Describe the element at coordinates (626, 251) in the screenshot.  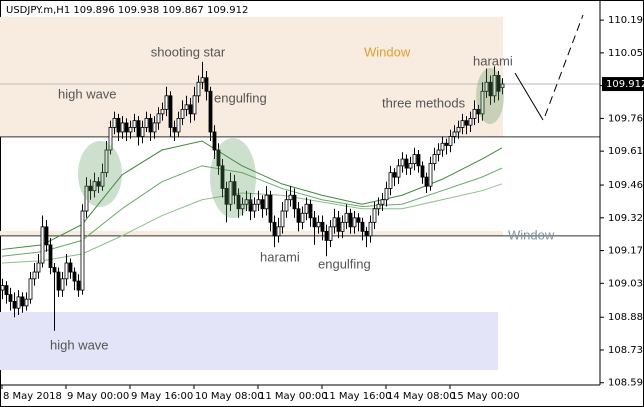
I see `y-tick-label: 109.175` at that location.